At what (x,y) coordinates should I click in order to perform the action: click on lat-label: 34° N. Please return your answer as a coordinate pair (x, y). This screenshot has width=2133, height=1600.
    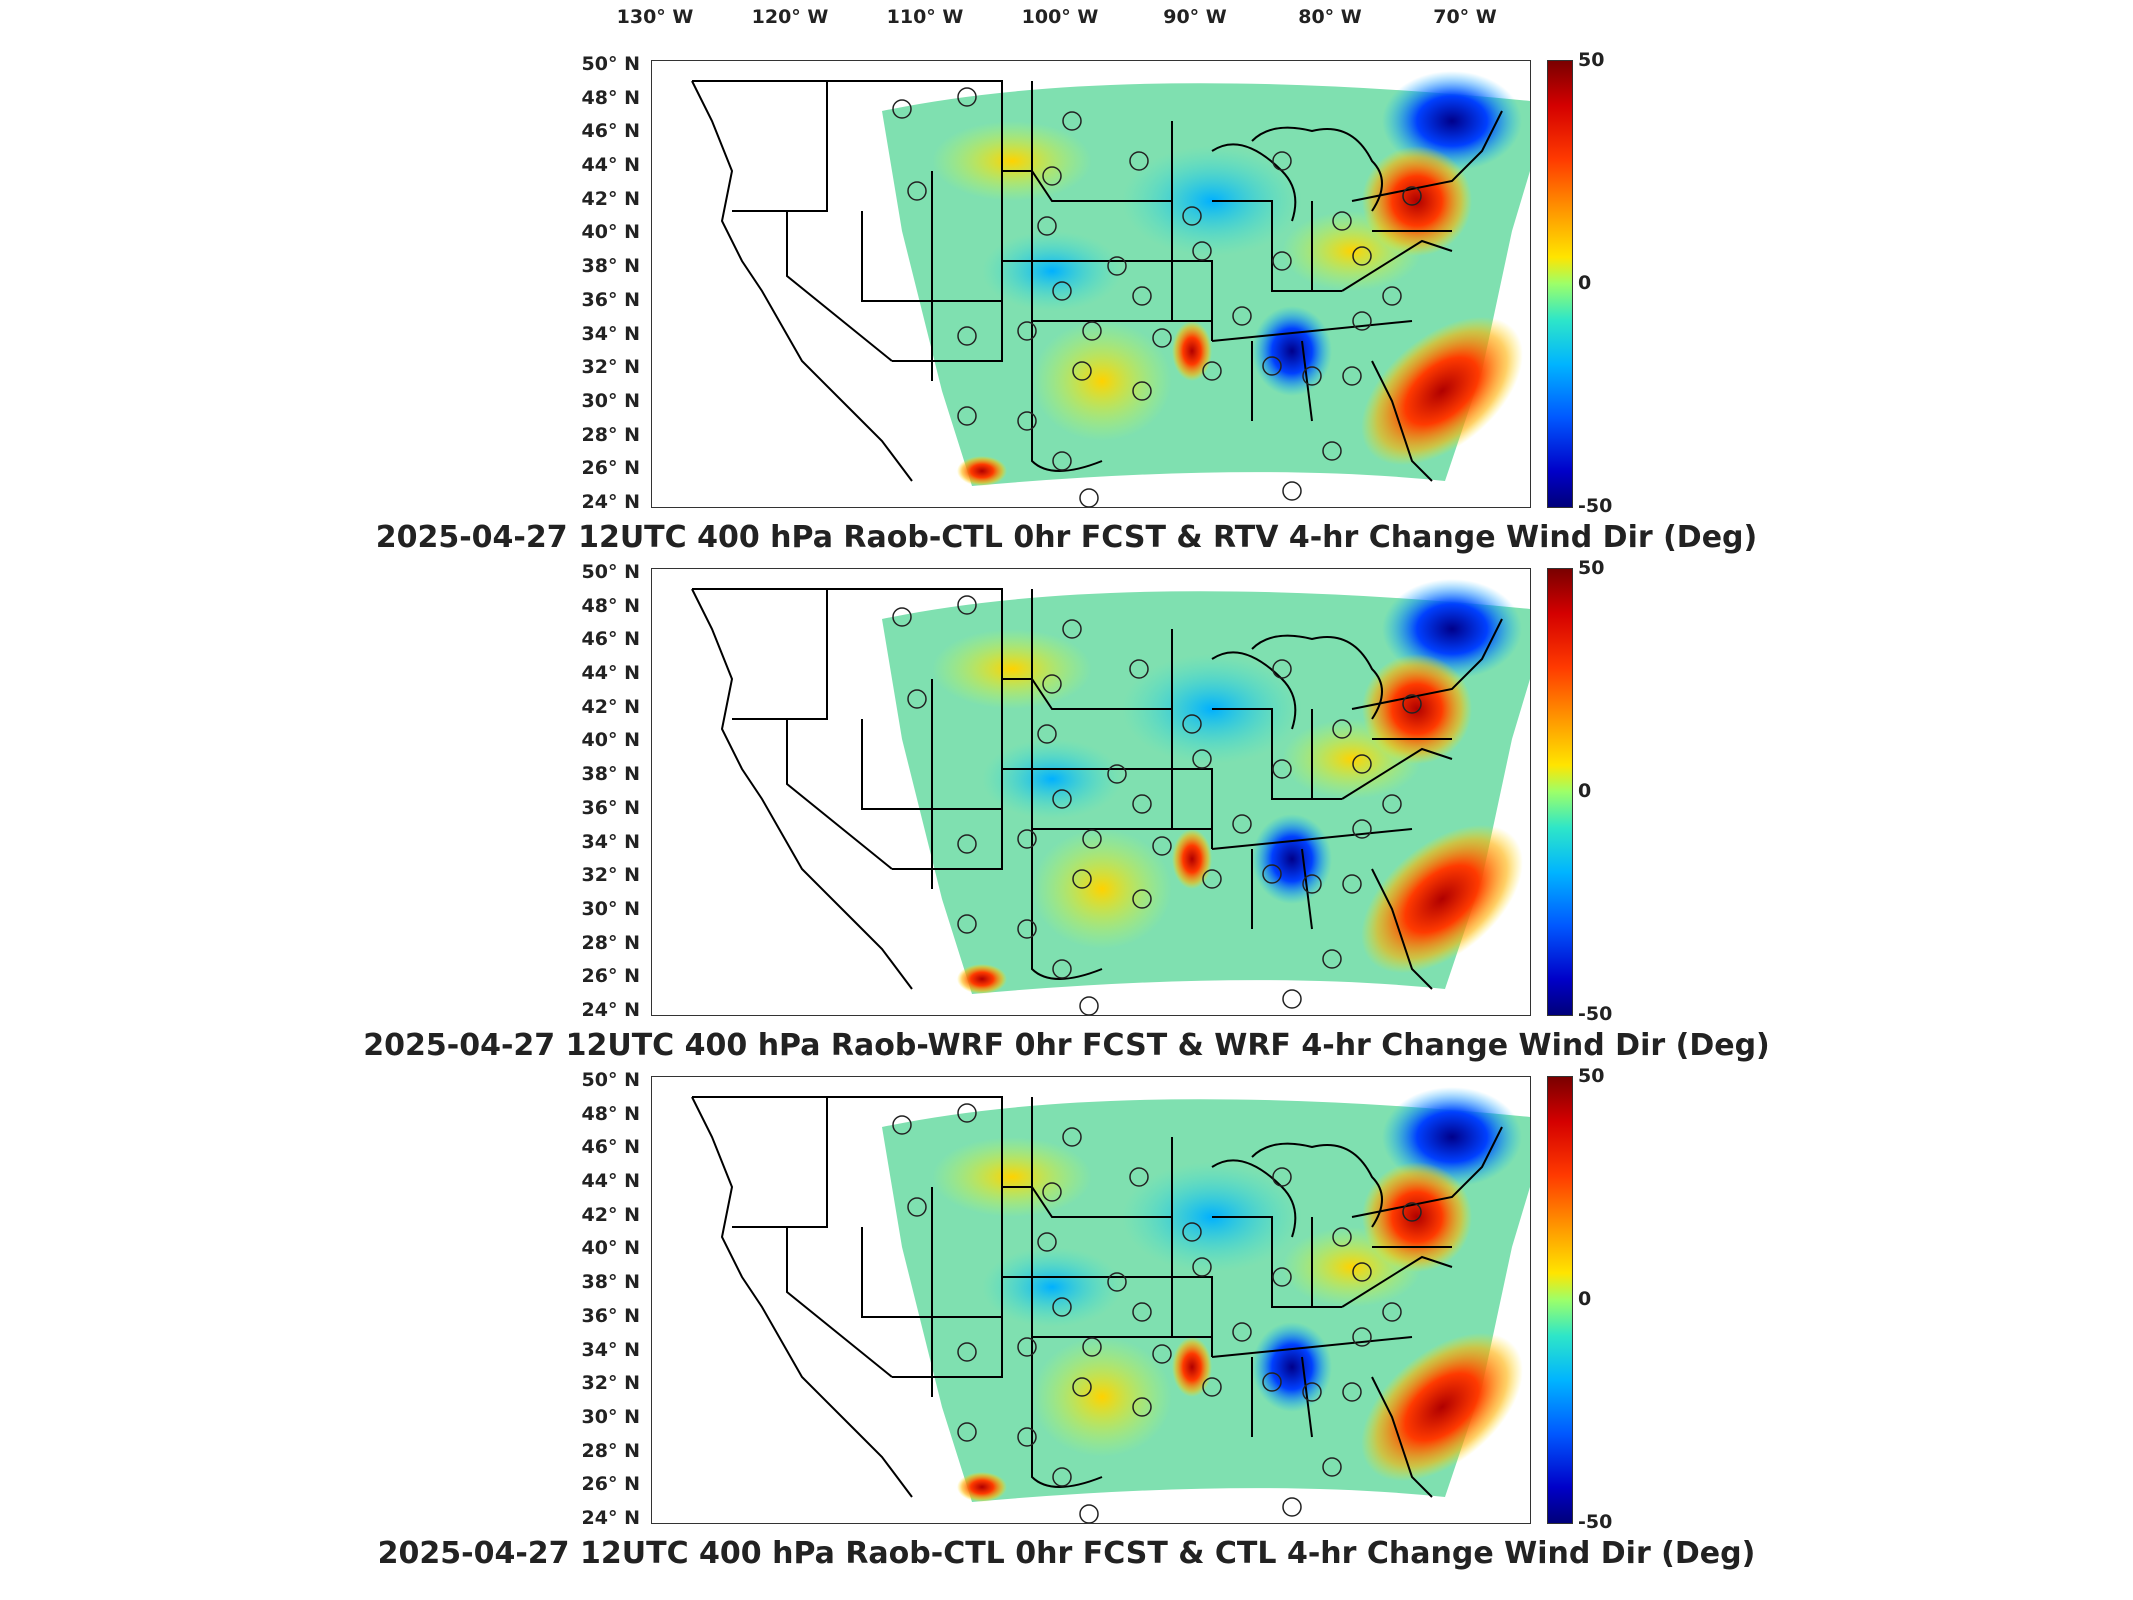
    Looking at the image, I should click on (610, 841).